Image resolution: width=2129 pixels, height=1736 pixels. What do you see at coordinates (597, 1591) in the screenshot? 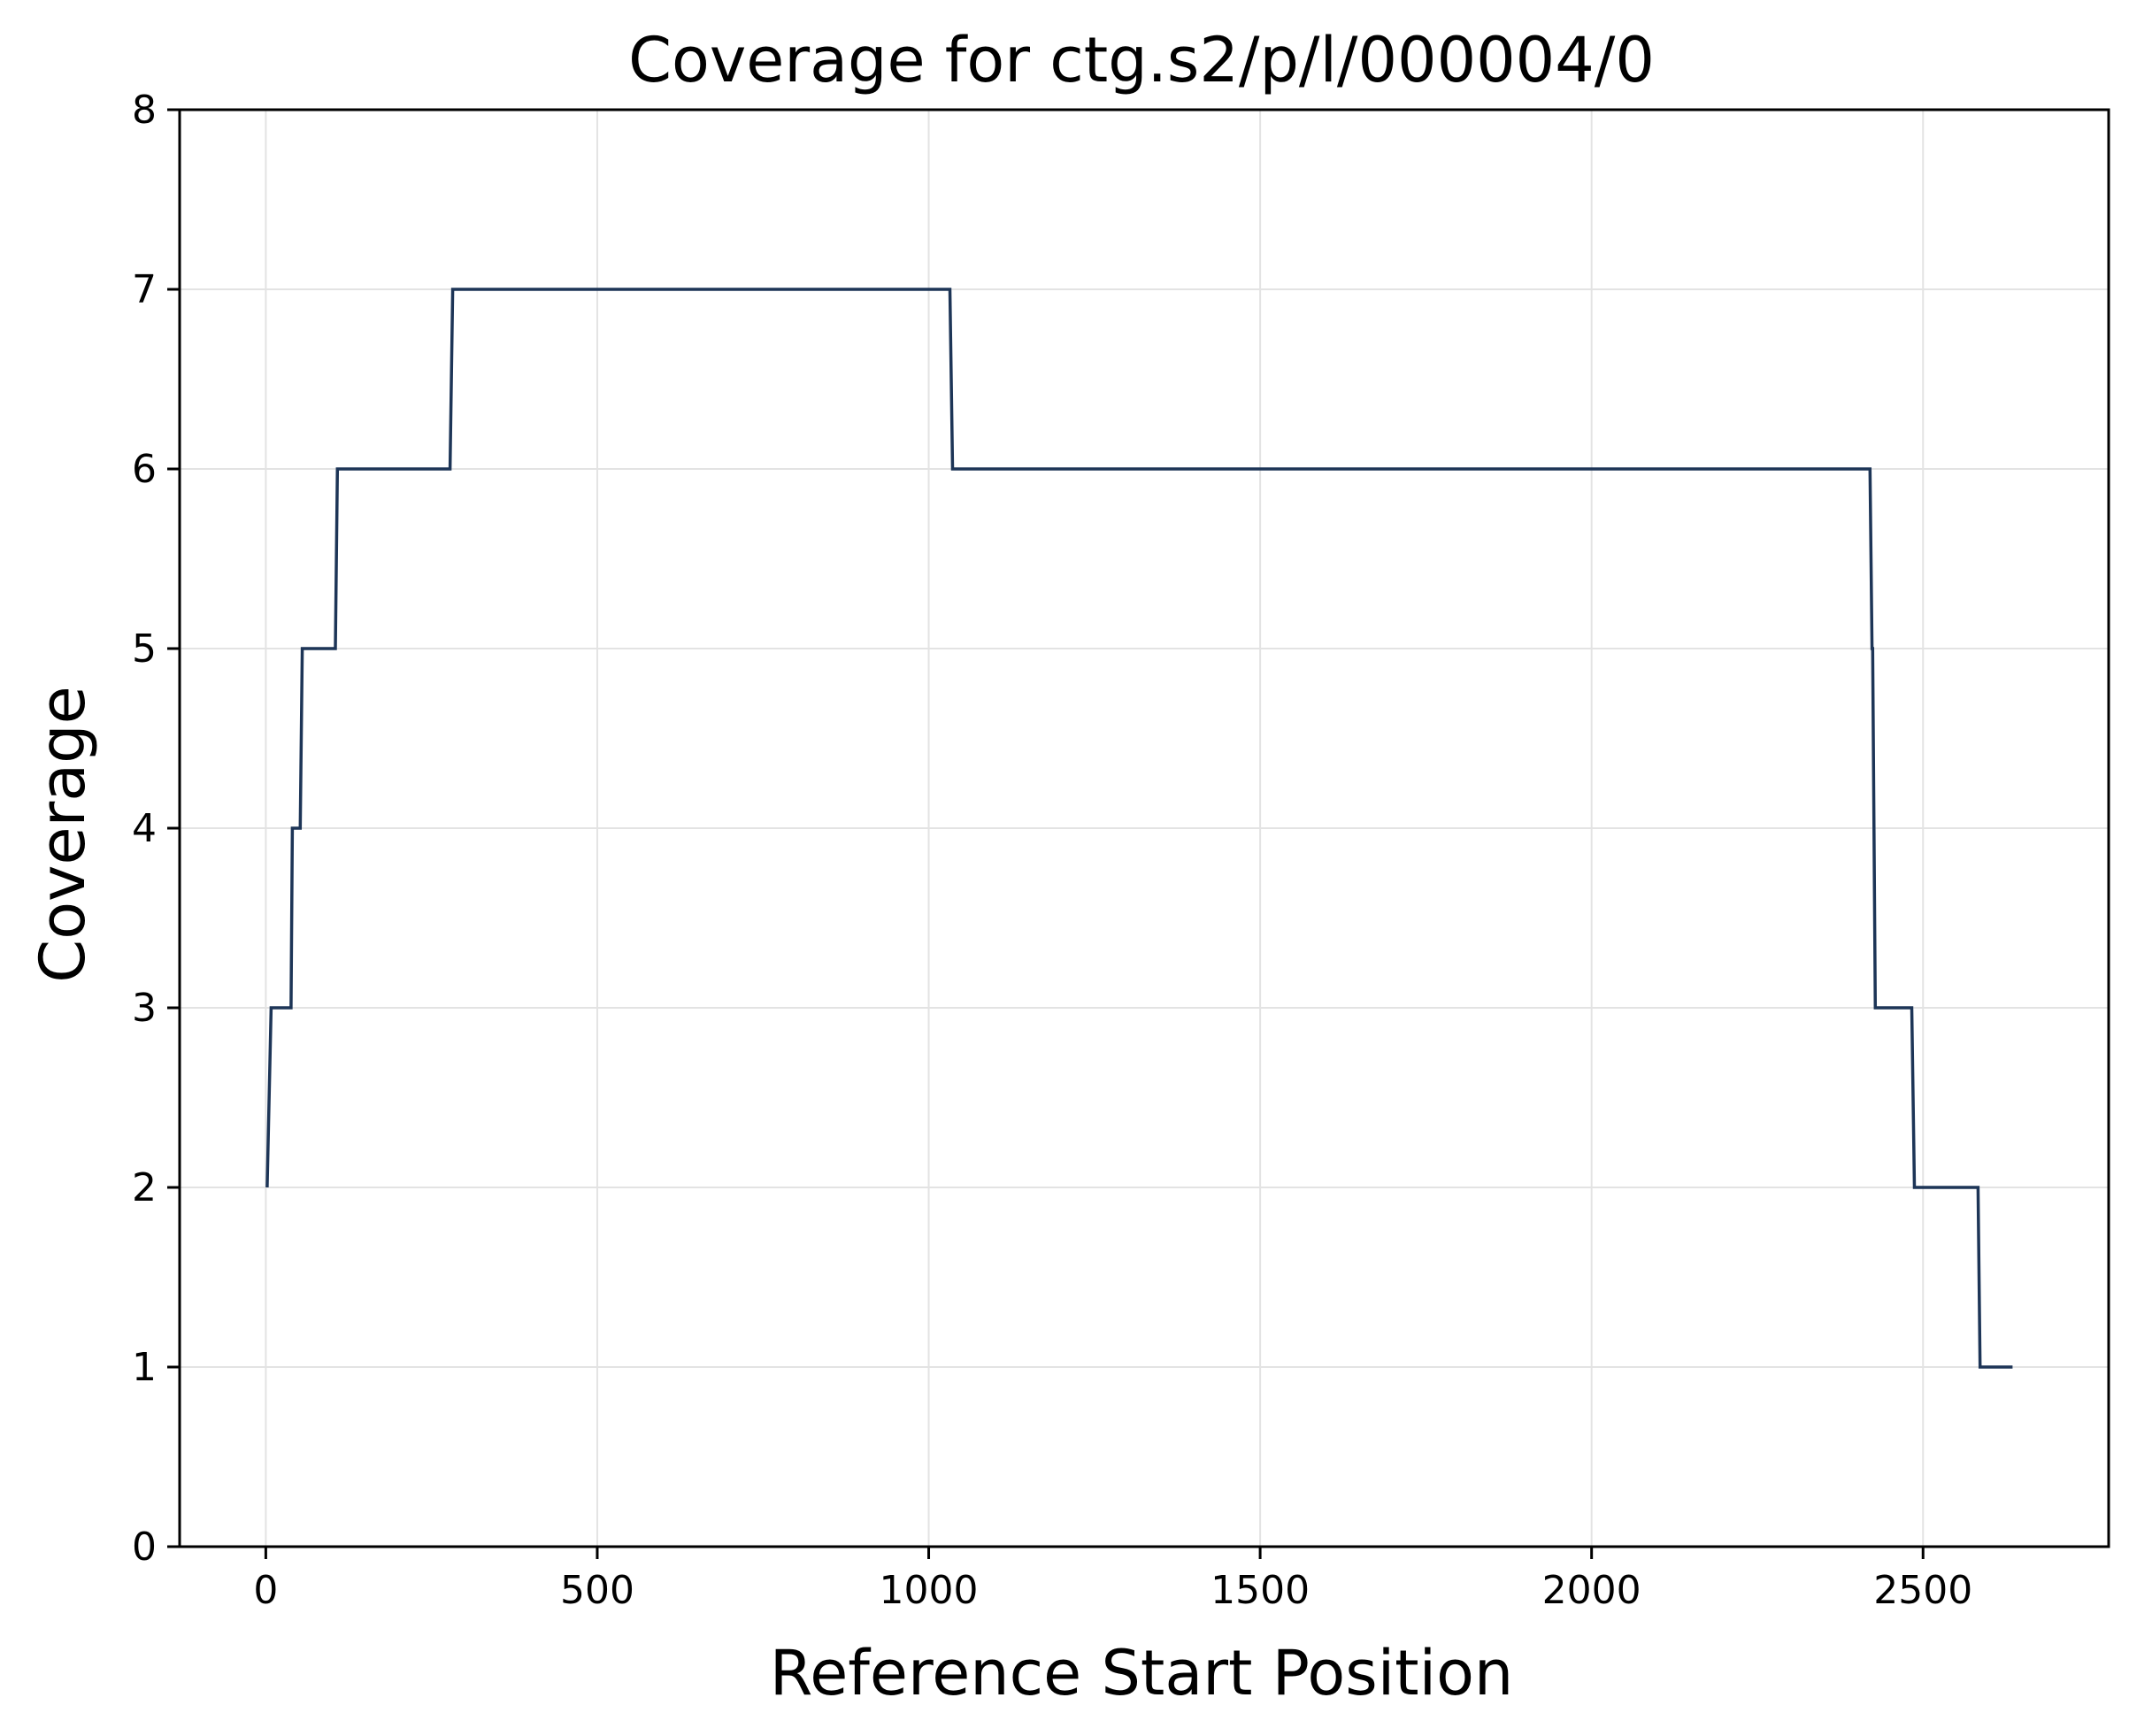
I see `x-tick-label: 500` at bounding box center [597, 1591].